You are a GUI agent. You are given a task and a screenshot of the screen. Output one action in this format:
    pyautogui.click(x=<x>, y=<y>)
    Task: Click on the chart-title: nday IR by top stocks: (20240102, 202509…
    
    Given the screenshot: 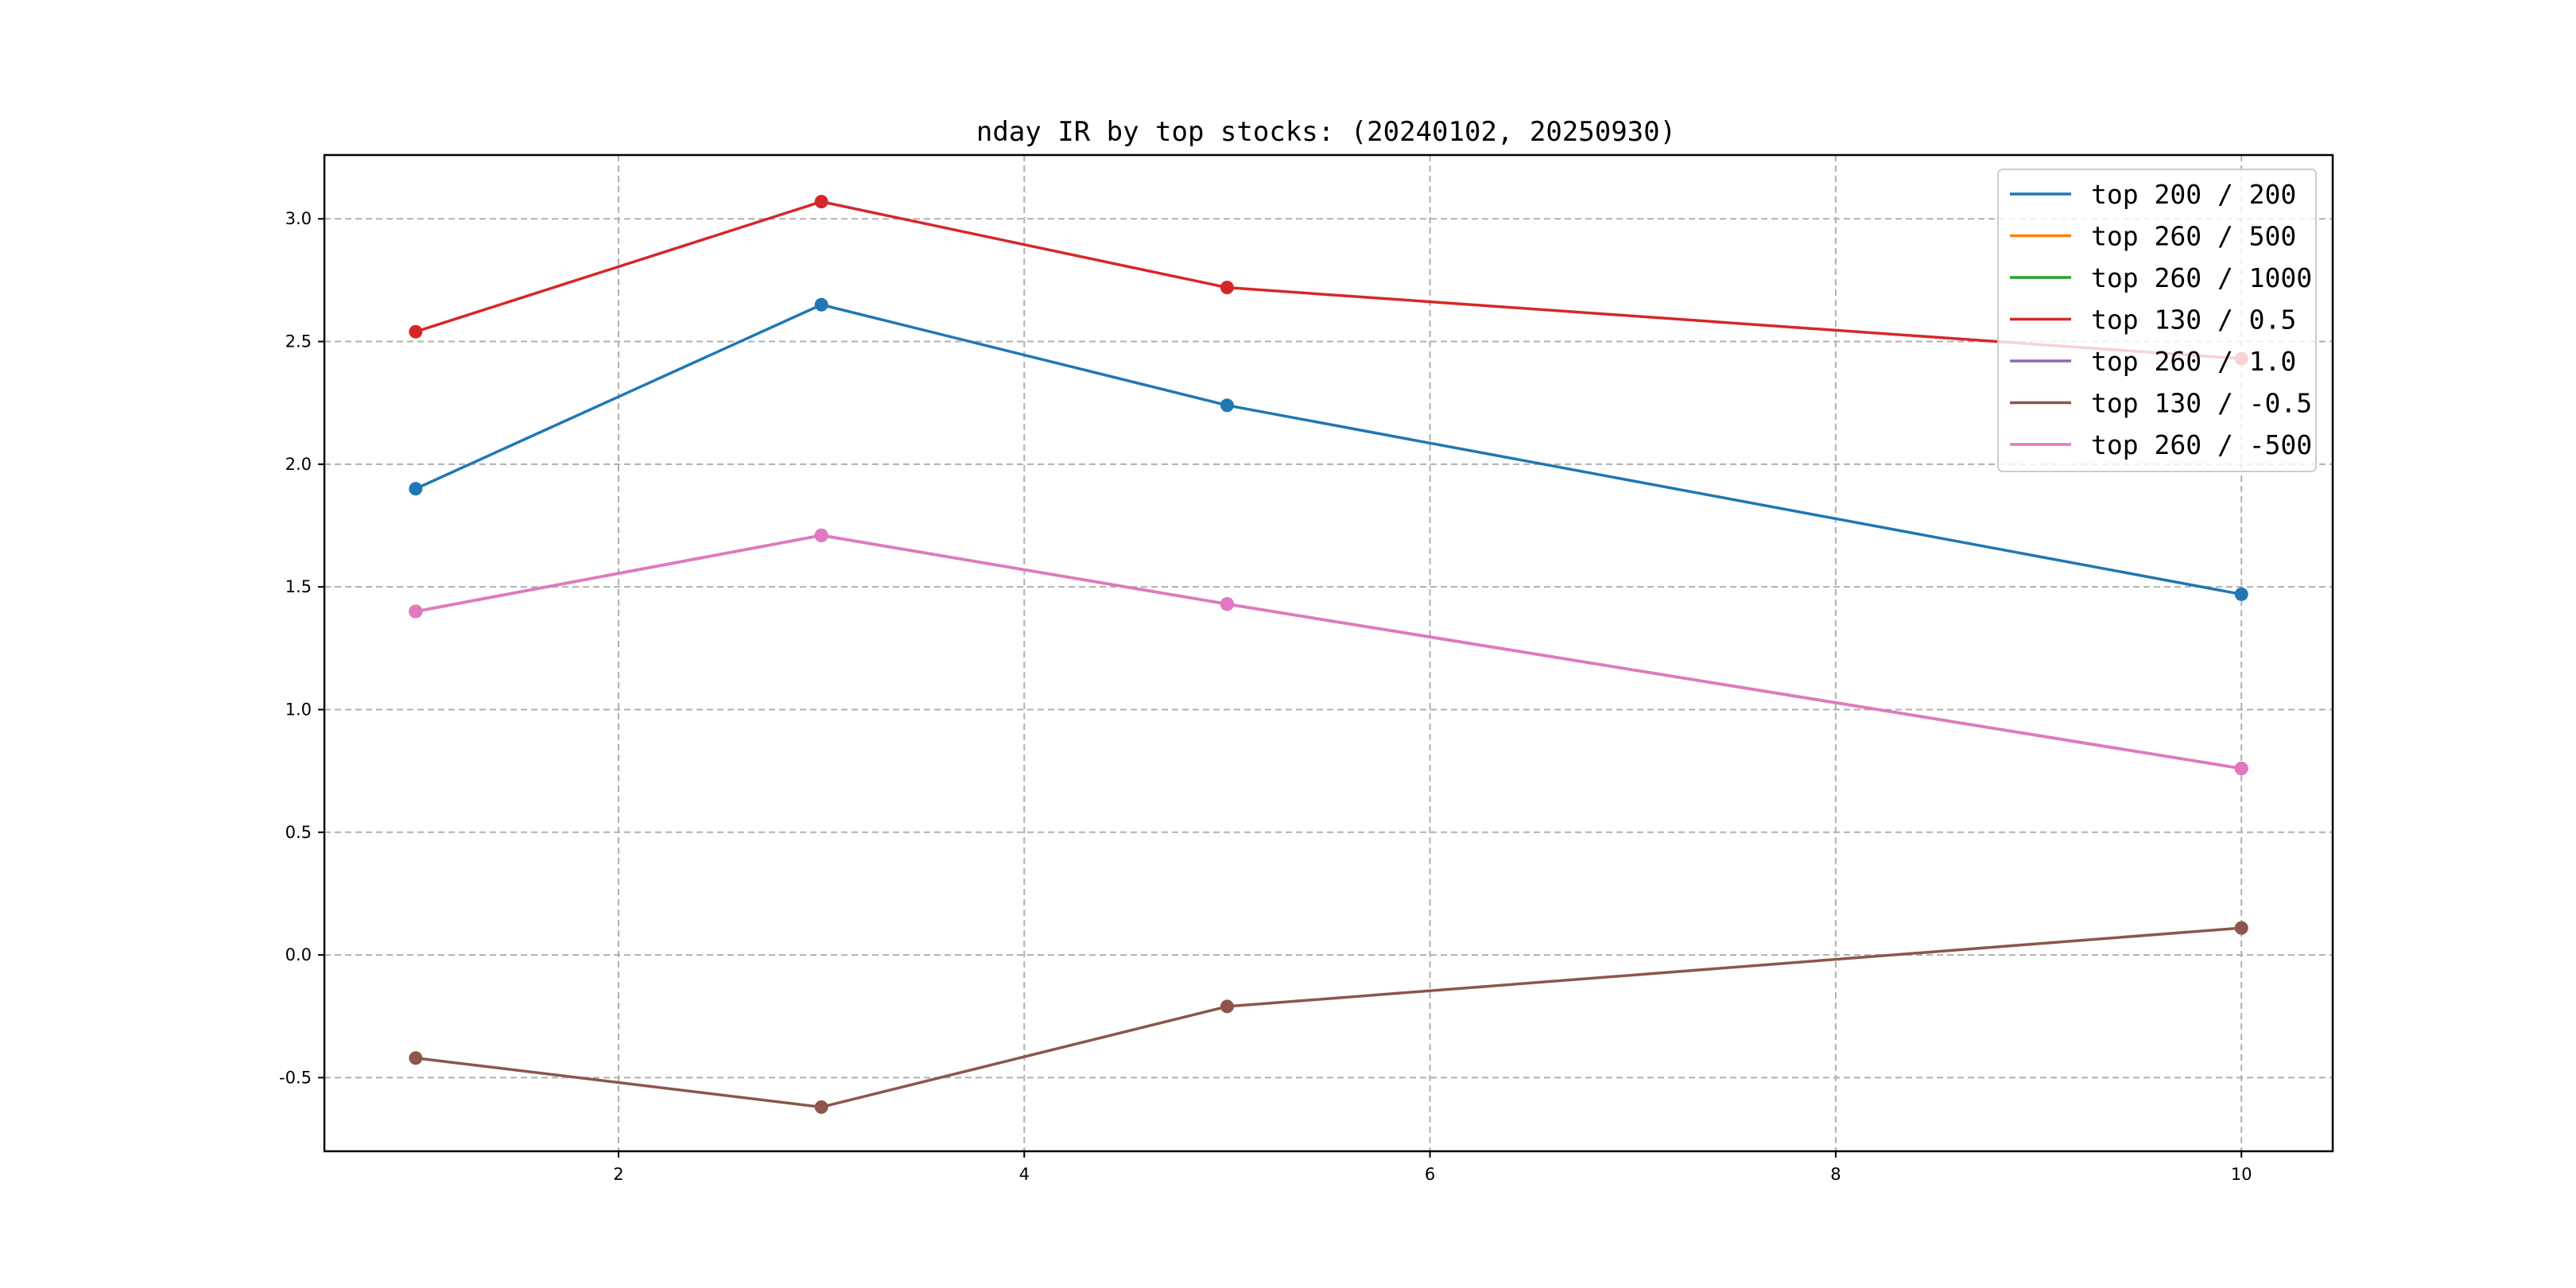 What is the action you would take?
    pyautogui.click(x=1326, y=132)
    